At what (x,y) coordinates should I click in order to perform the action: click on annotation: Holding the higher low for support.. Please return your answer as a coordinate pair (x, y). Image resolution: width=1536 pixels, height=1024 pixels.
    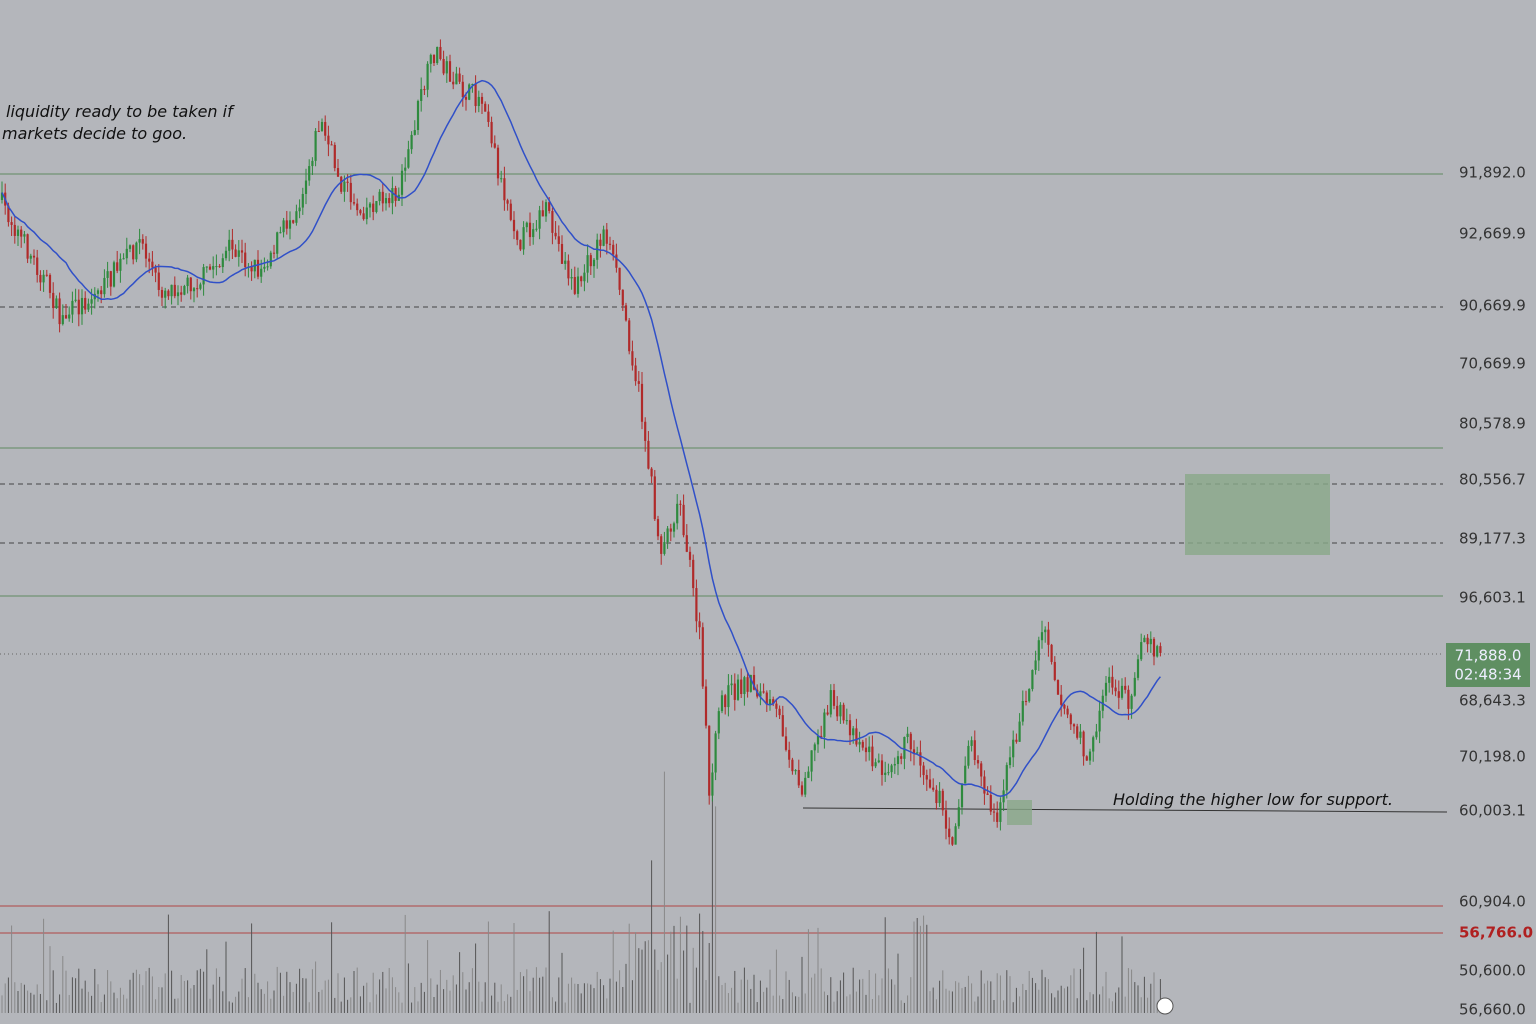
    Looking at the image, I should click on (1253, 799).